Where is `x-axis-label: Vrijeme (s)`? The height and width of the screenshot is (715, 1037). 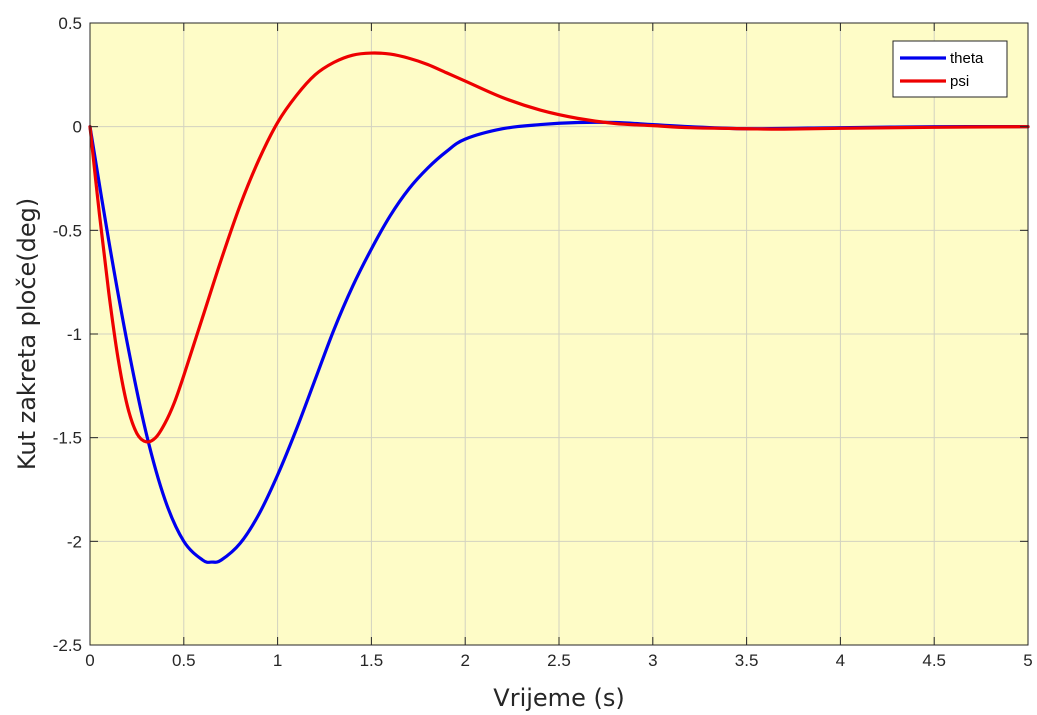
x-axis-label: Vrijeme (s) is located at coordinates (558, 698).